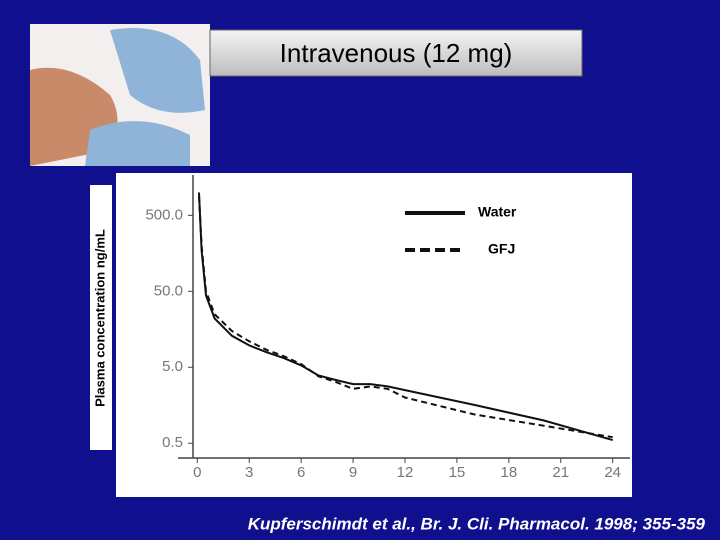  What do you see at coordinates (612, 472) in the screenshot?
I see `x-tick-label: 24` at bounding box center [612, 472].